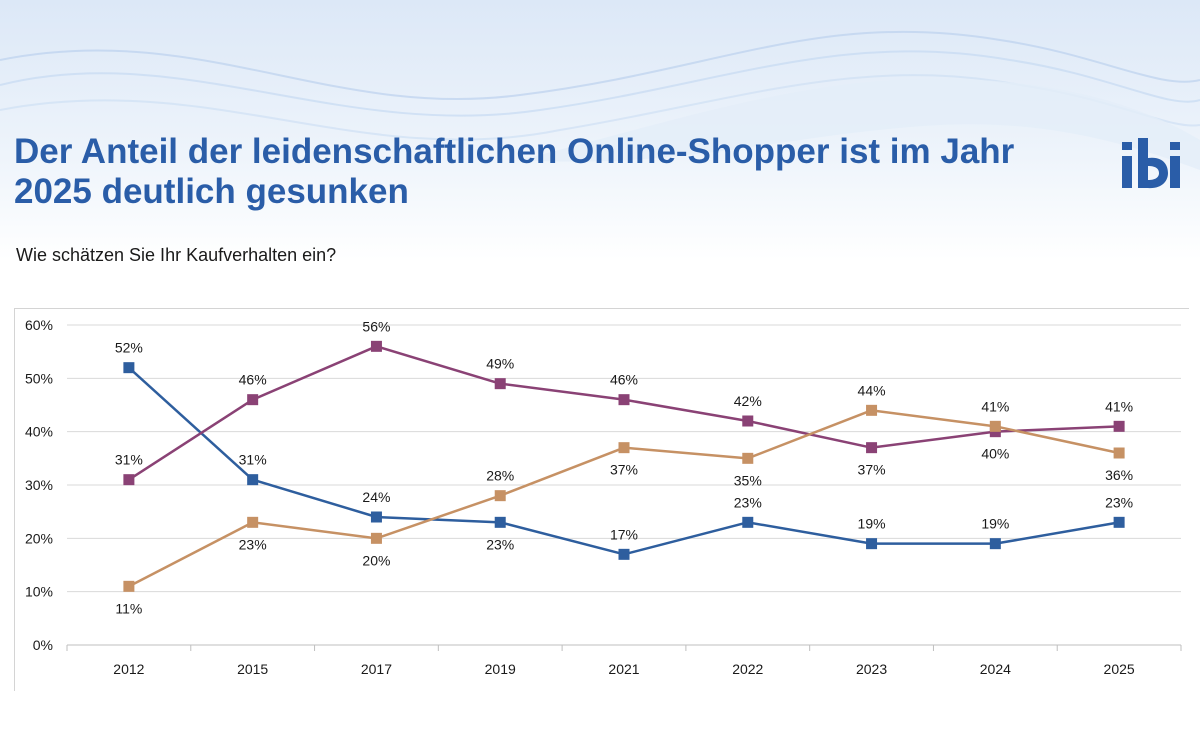  What do you see at coordinates (624, 470) in the screenshot?
I see `series-3-data-label: 37%` at bounding box center [624, 470].